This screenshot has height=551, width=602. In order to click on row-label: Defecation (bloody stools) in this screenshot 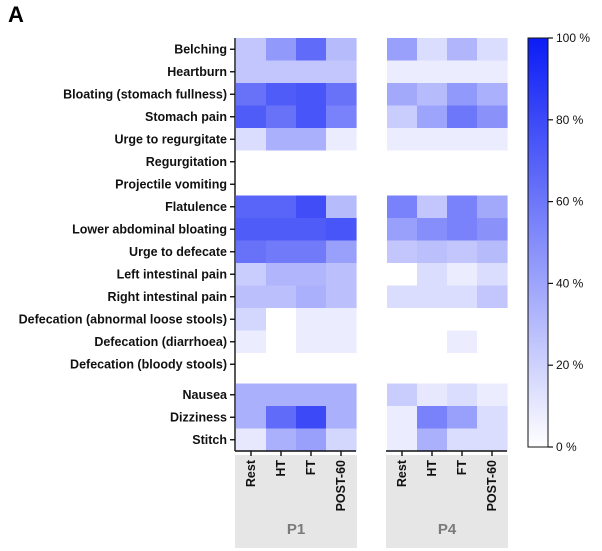, I will do `click(148, 364)`.